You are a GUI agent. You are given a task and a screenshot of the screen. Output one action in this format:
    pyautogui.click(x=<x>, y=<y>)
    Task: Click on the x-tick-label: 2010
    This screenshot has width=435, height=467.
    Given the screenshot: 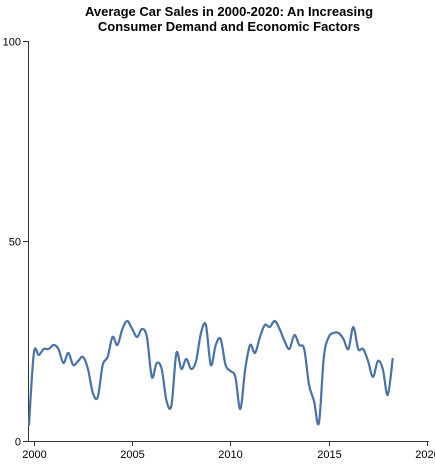 What is the action you would take?
    pyautogui.click(x=230, y=455)
    